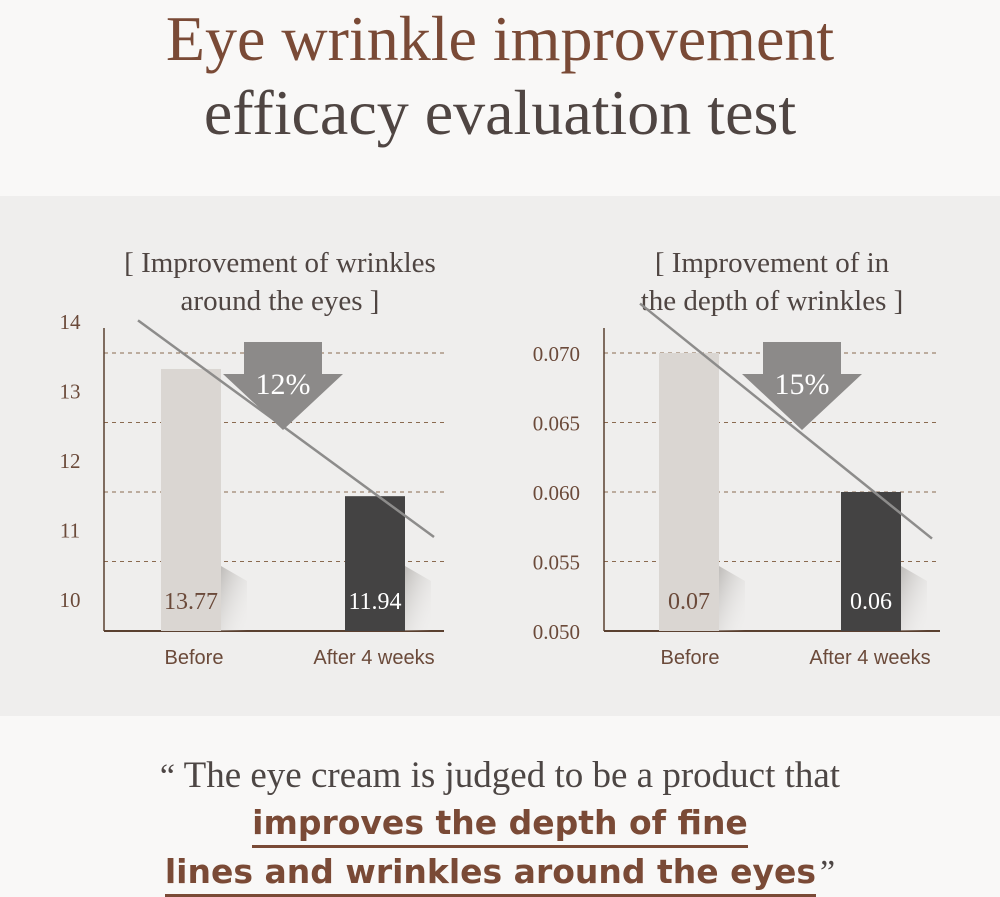 The height and width of the screenshot is (897, 1000). What do you see at coordinates (71, 322) in the screenshot?
I see `y-tick-label: 14` at bounding box center [71, 322].